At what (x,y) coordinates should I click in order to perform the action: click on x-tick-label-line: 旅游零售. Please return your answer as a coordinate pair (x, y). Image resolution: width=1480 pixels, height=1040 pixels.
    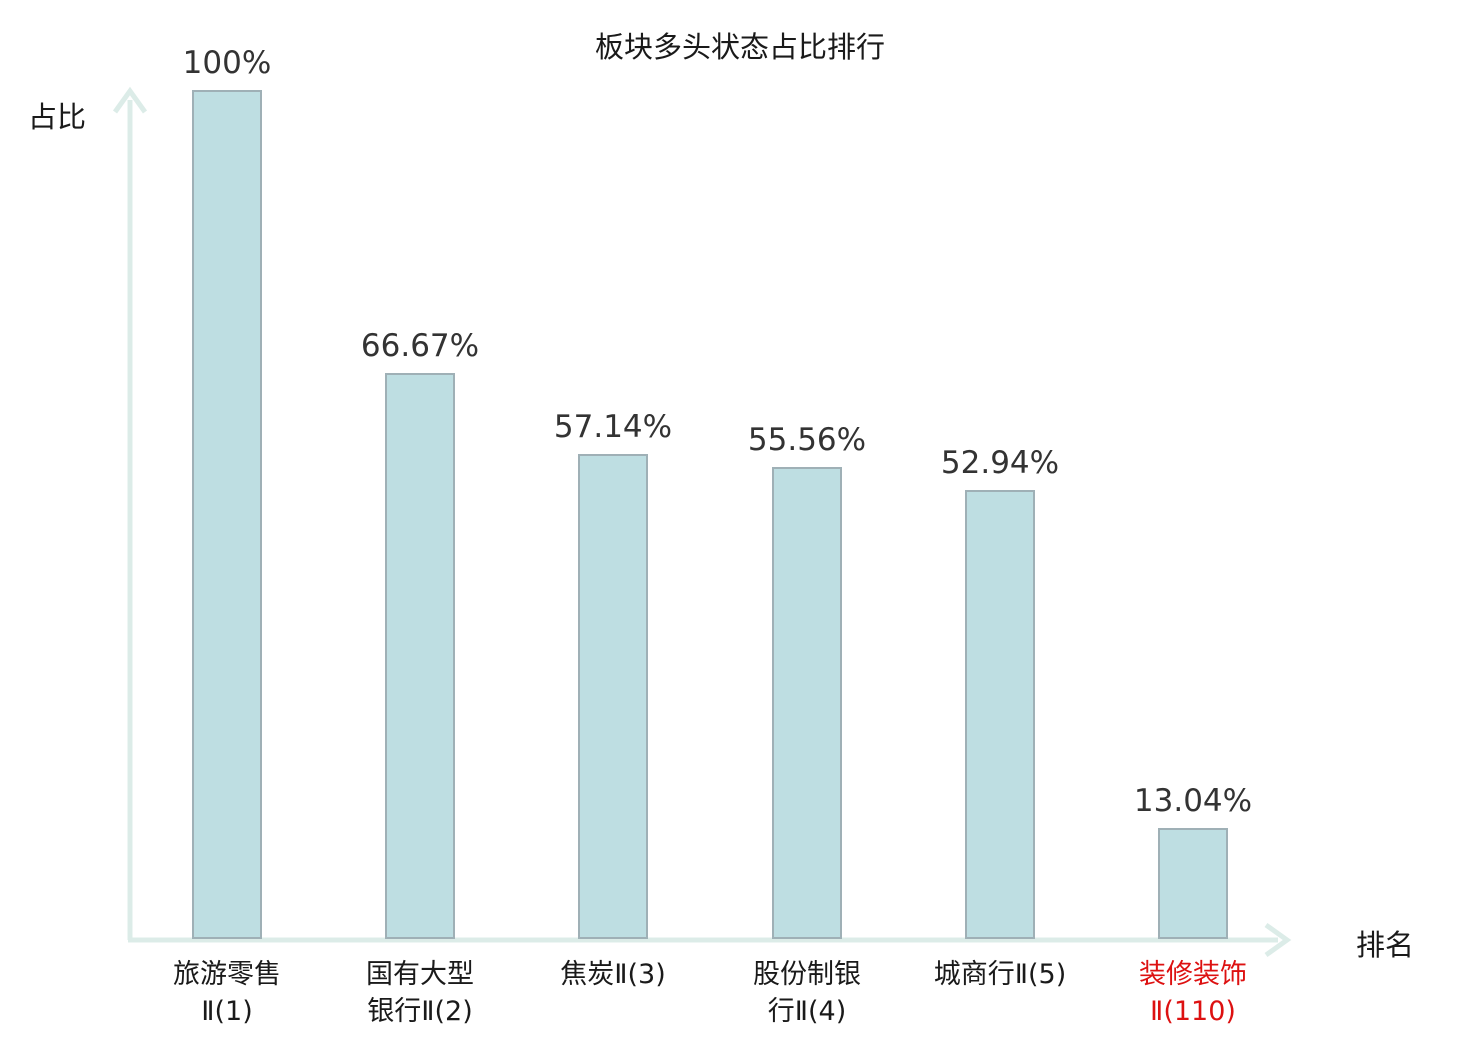
    Looking at the image, I should click on (227, 974).